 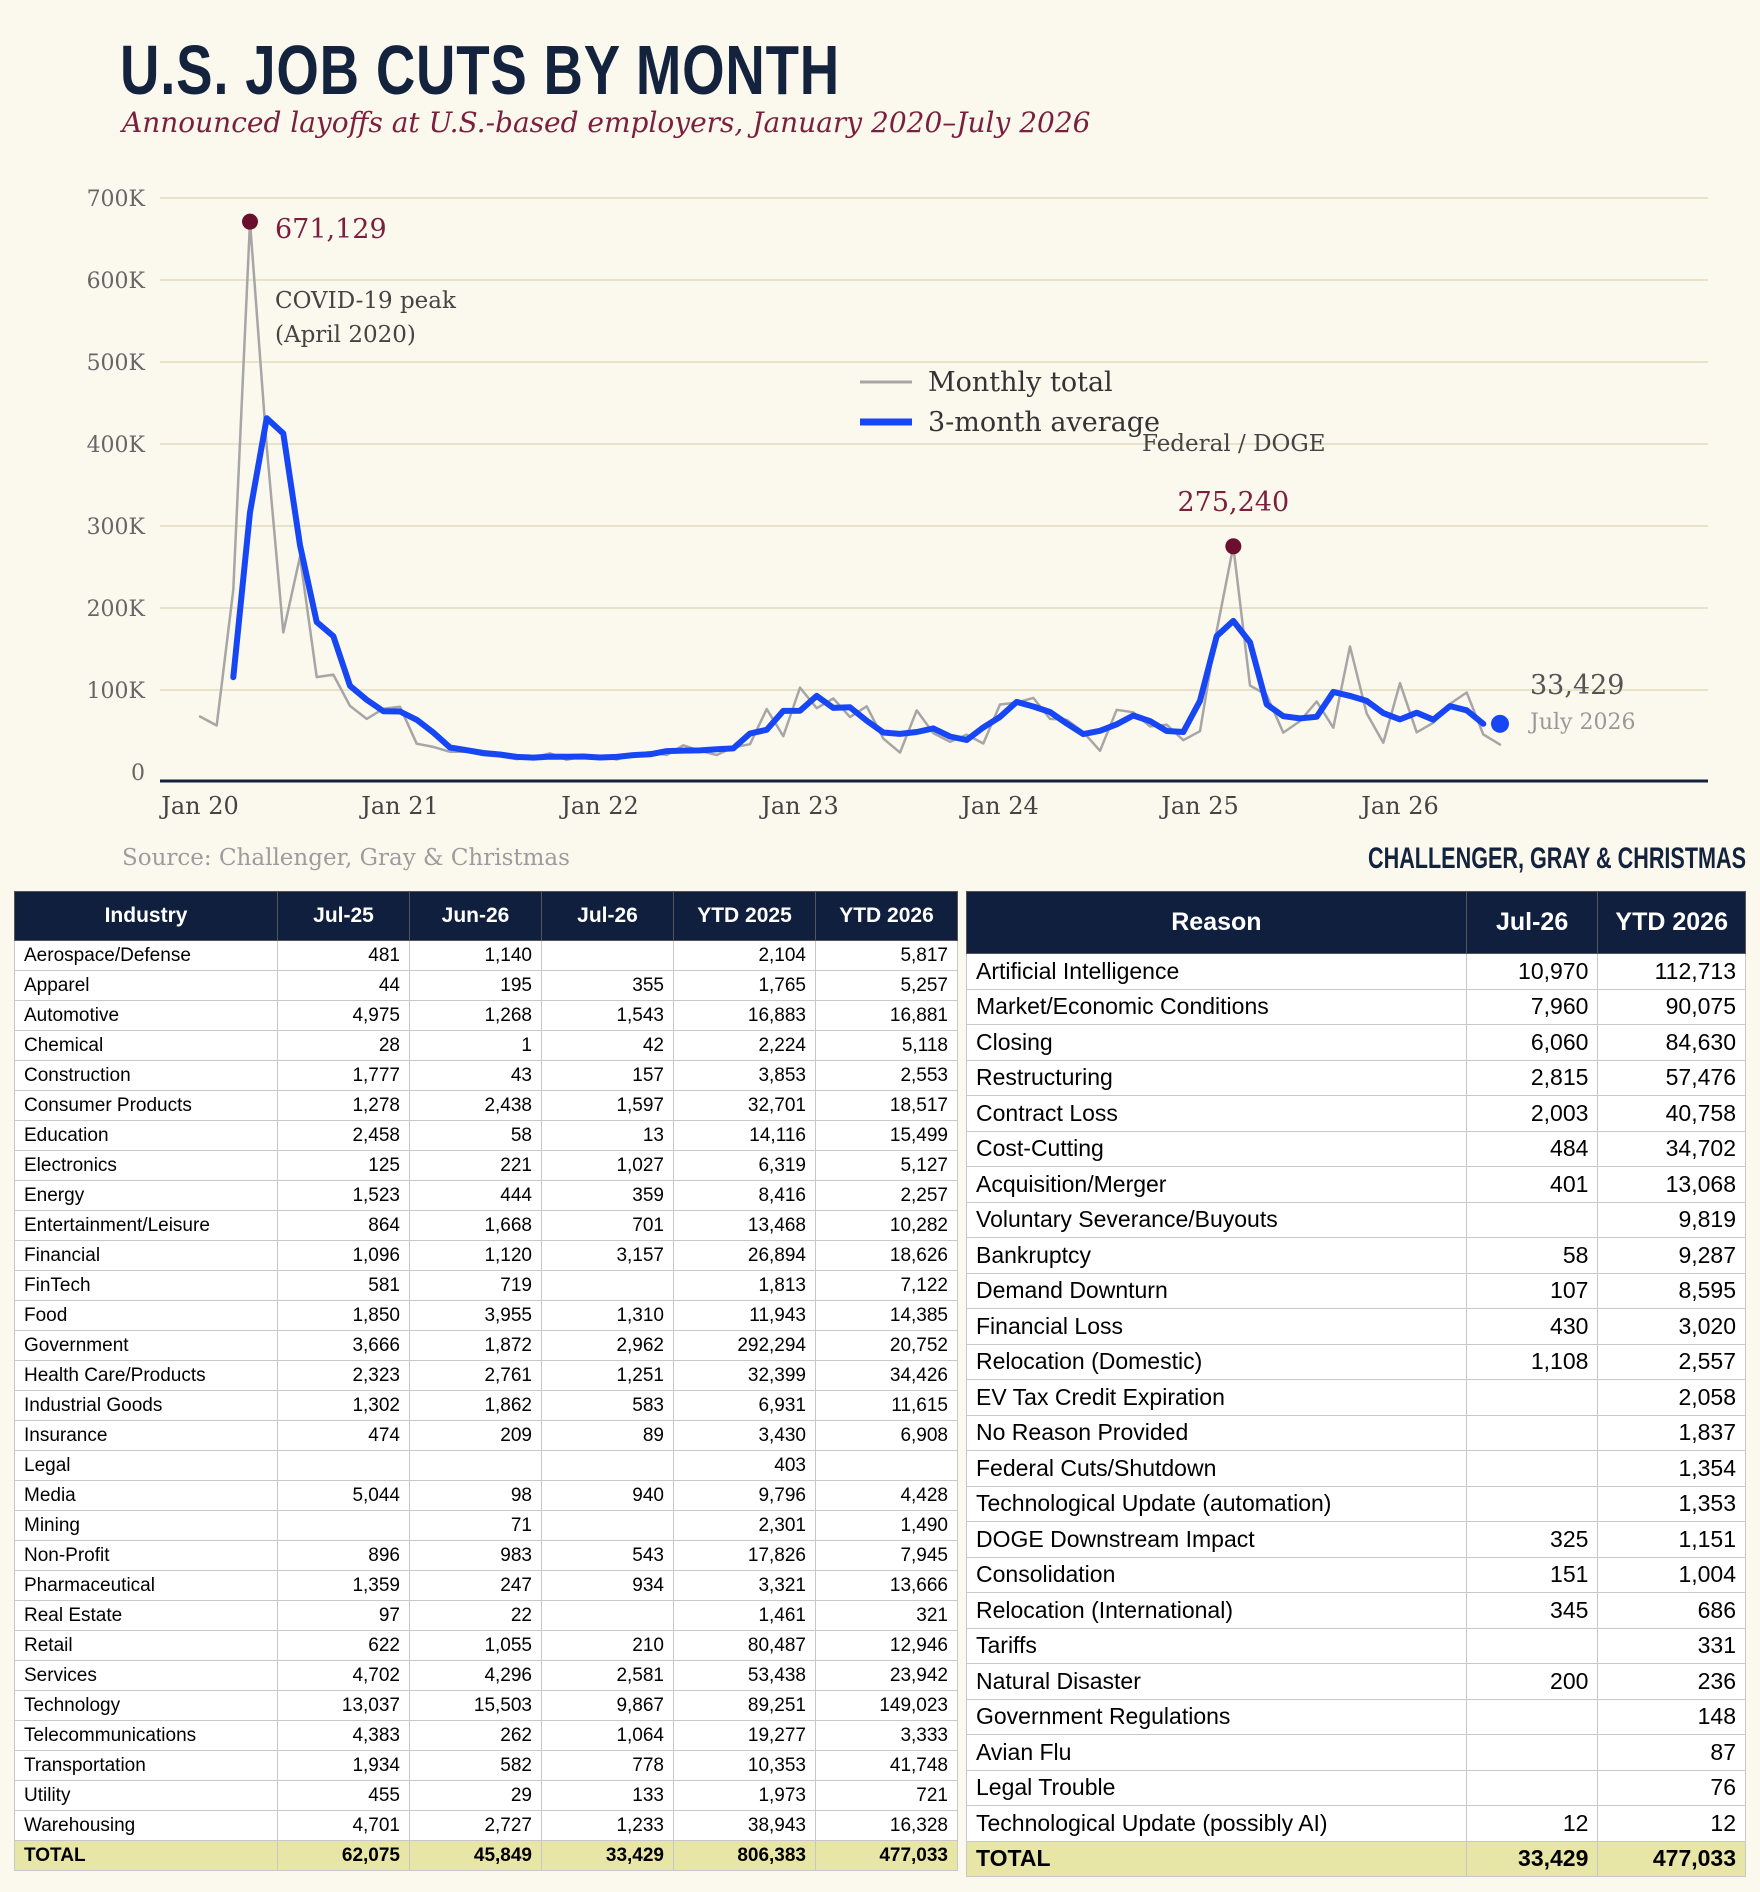 What do you see at coordinates (343, 1195) in the screenshot?
I see `industry_table-cell: 1,523` at bounding box center [343, 1195].